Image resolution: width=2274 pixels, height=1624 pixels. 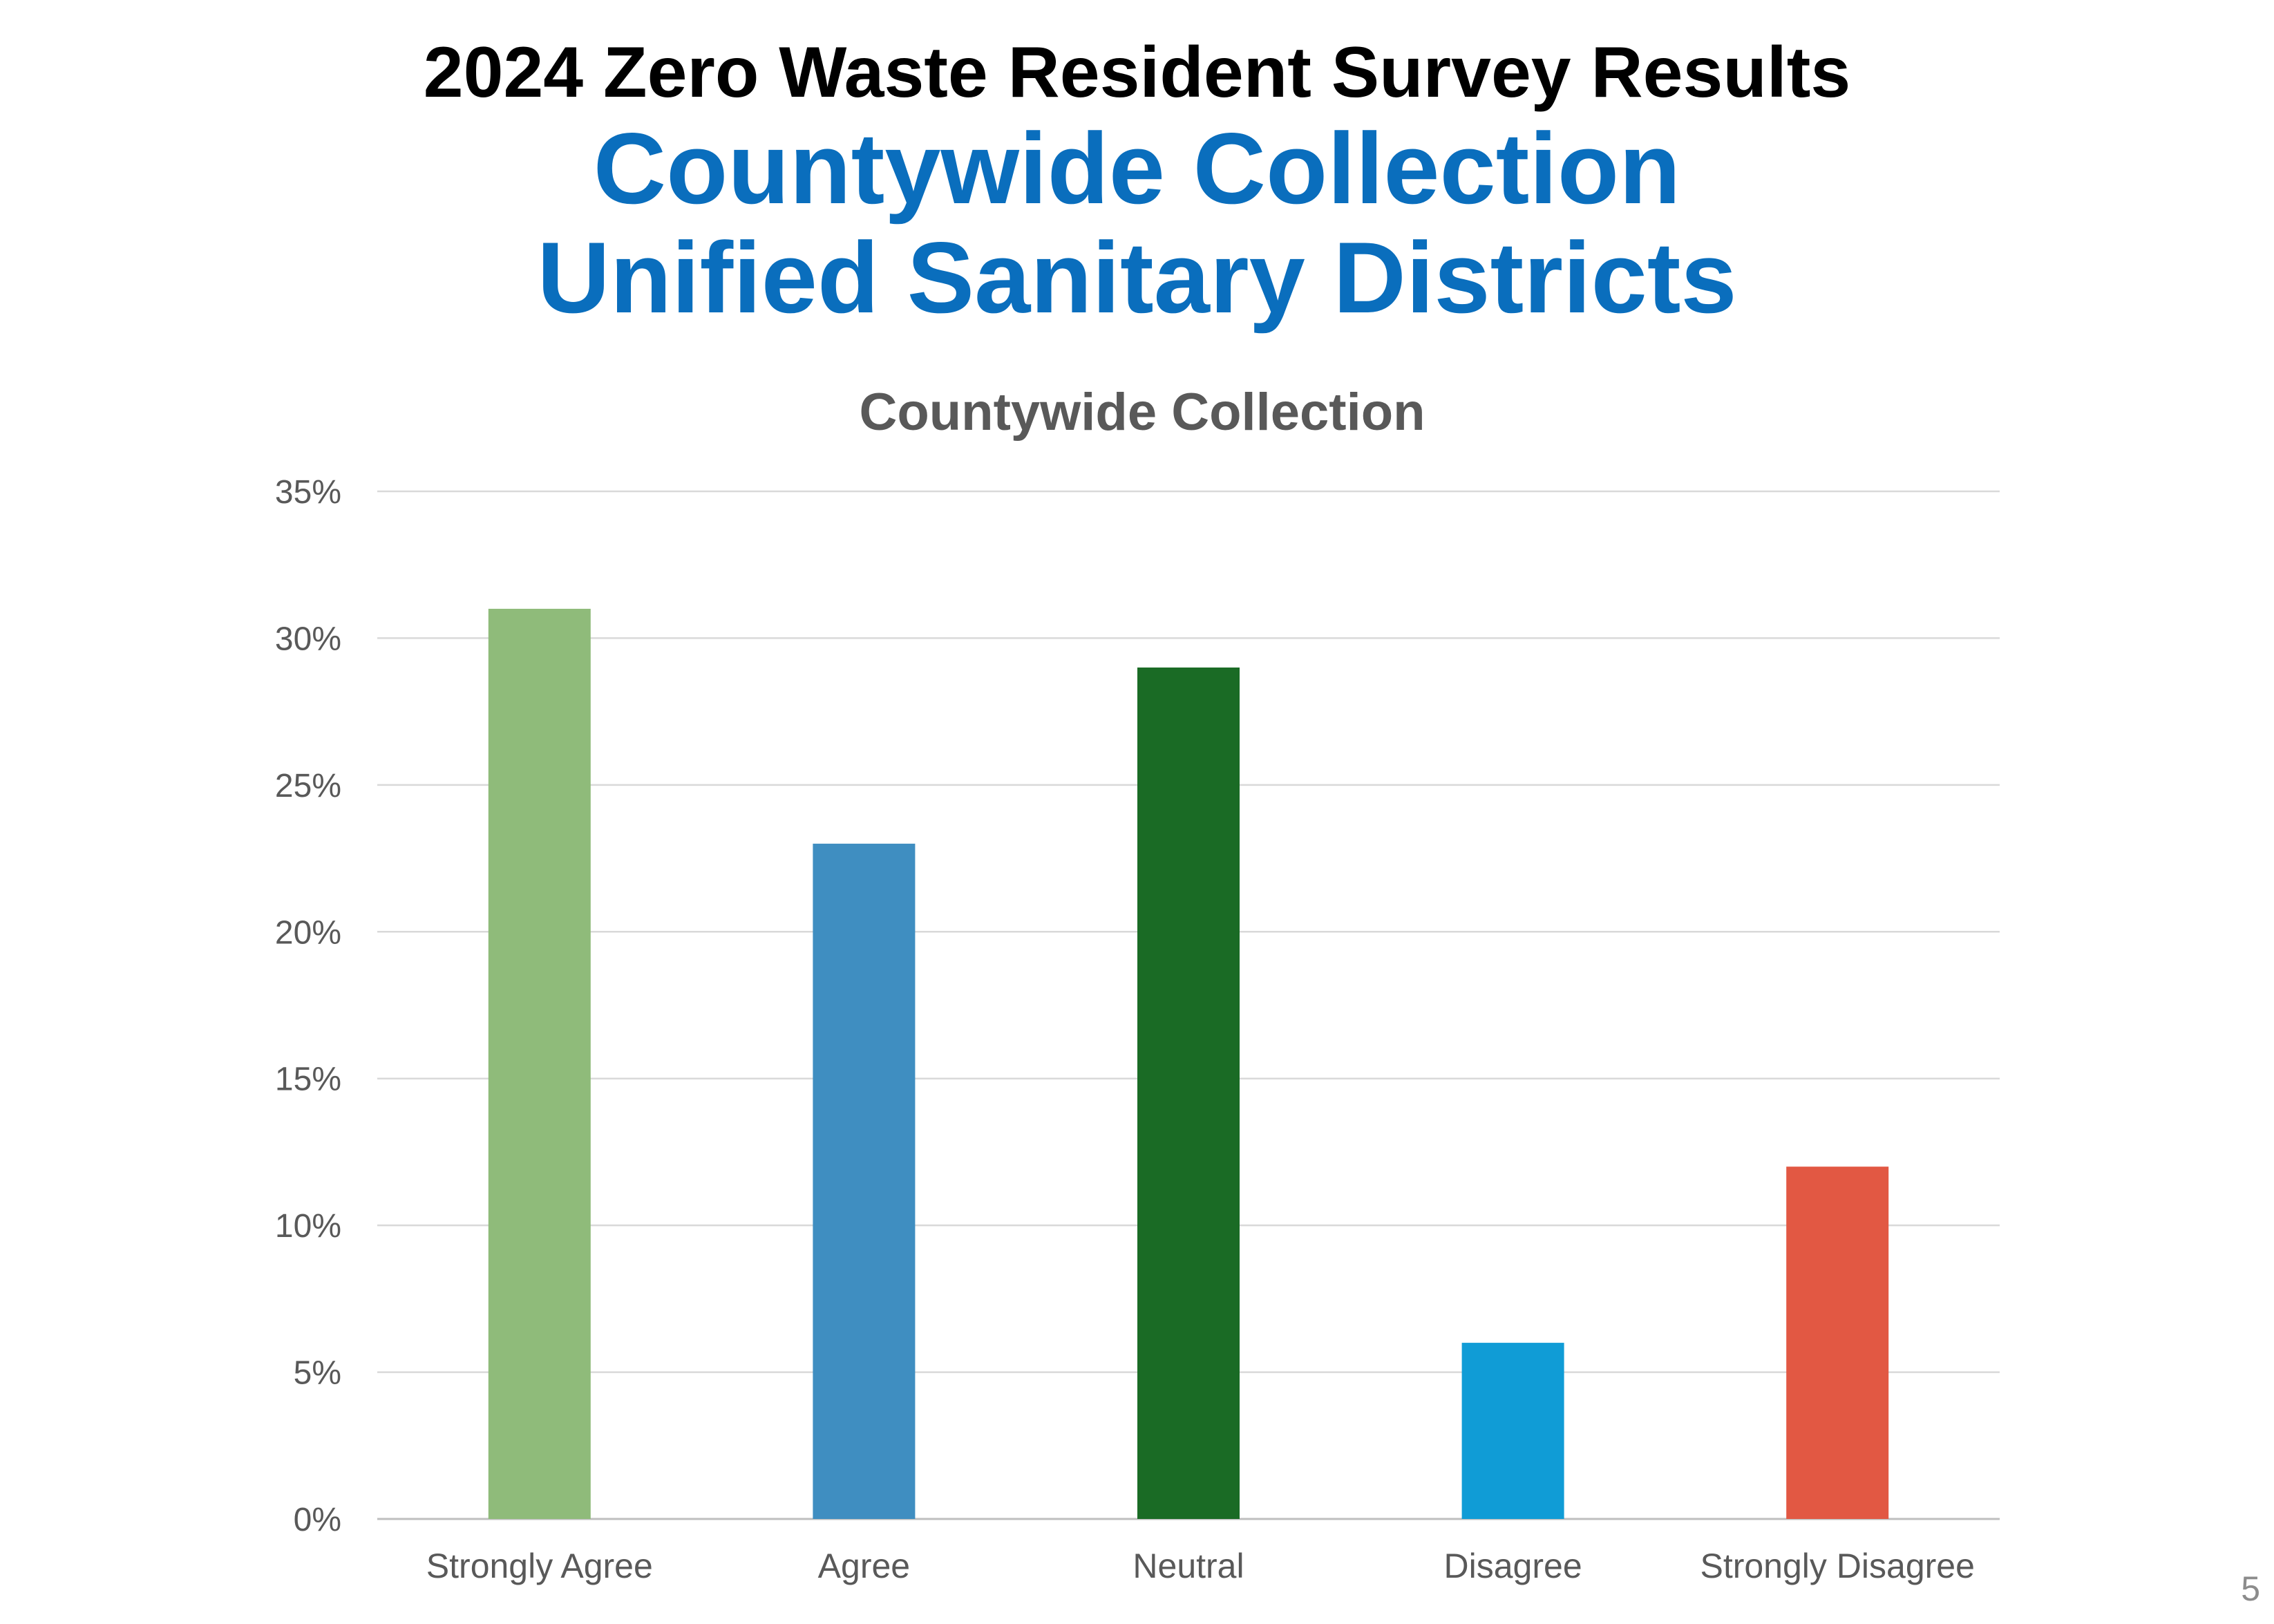 I want to click on y-tick-label: 10%, so click(x=308, y=1226).